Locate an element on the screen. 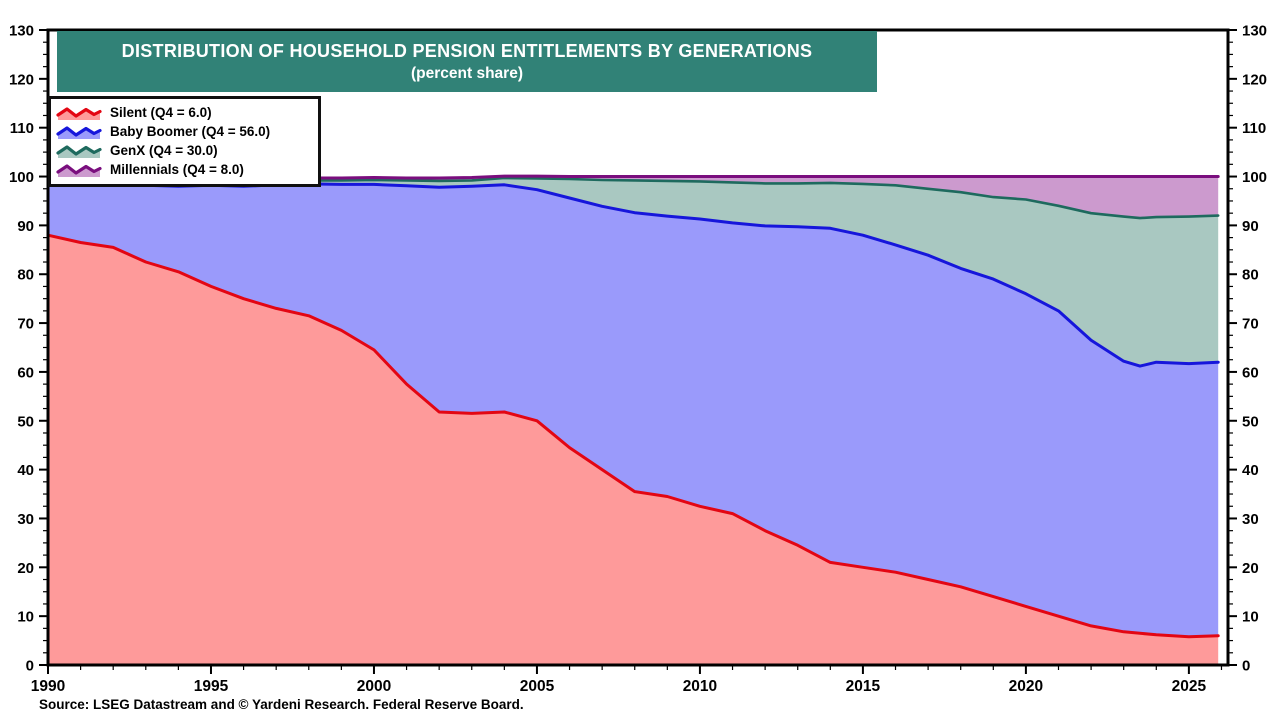  x-axis-label: 2000 is located at coordinates (374, 686).